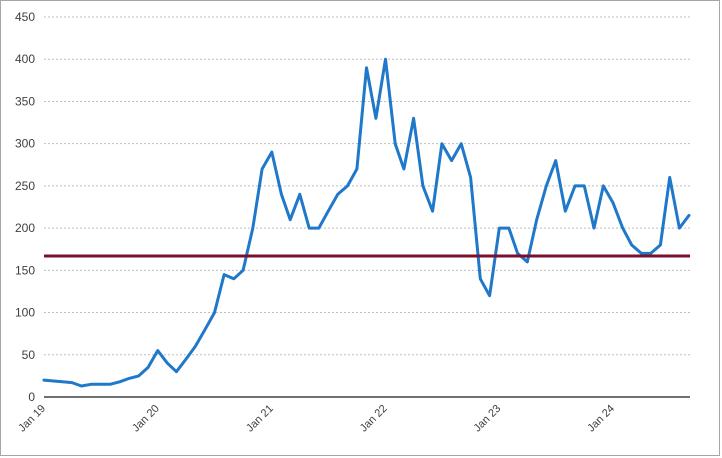 This screenshot has width=722, height=458. I want to click on y-tick-label: 50, so click(29, 355).